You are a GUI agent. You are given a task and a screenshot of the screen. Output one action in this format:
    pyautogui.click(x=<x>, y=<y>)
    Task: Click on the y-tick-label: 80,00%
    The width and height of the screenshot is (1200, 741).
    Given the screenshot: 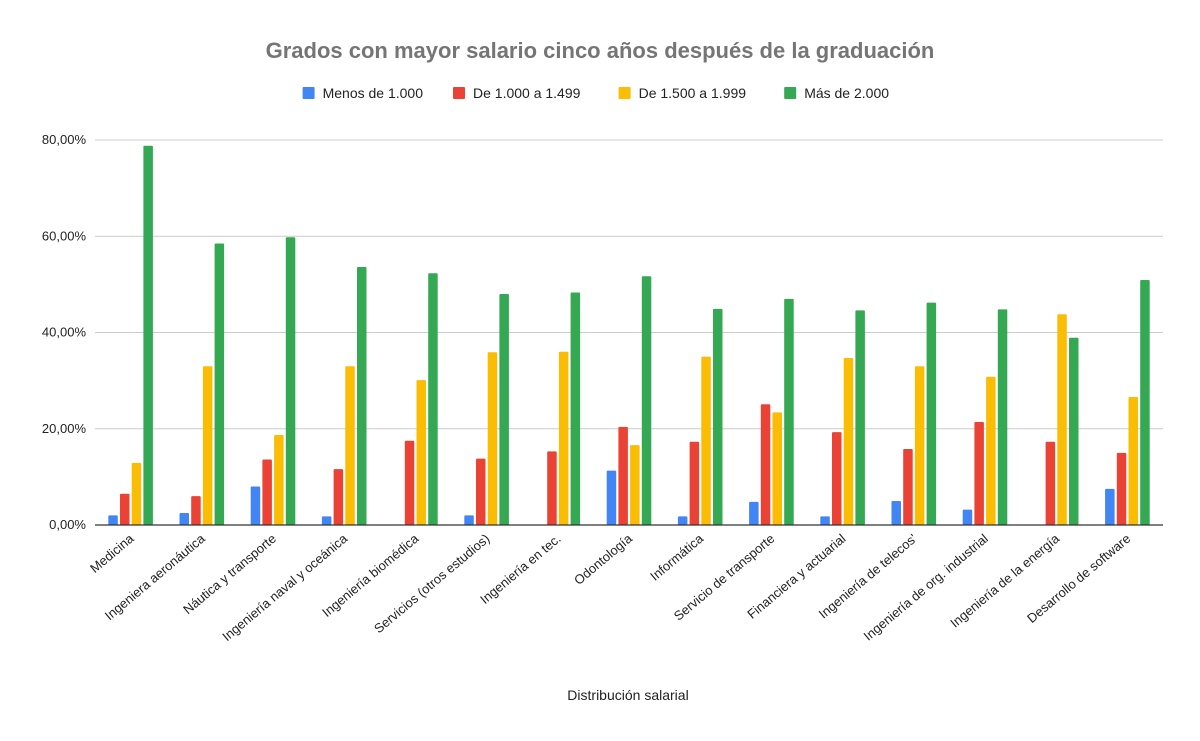 What is the action you would take?
    pyautogui.click(x=64, y=139)
    